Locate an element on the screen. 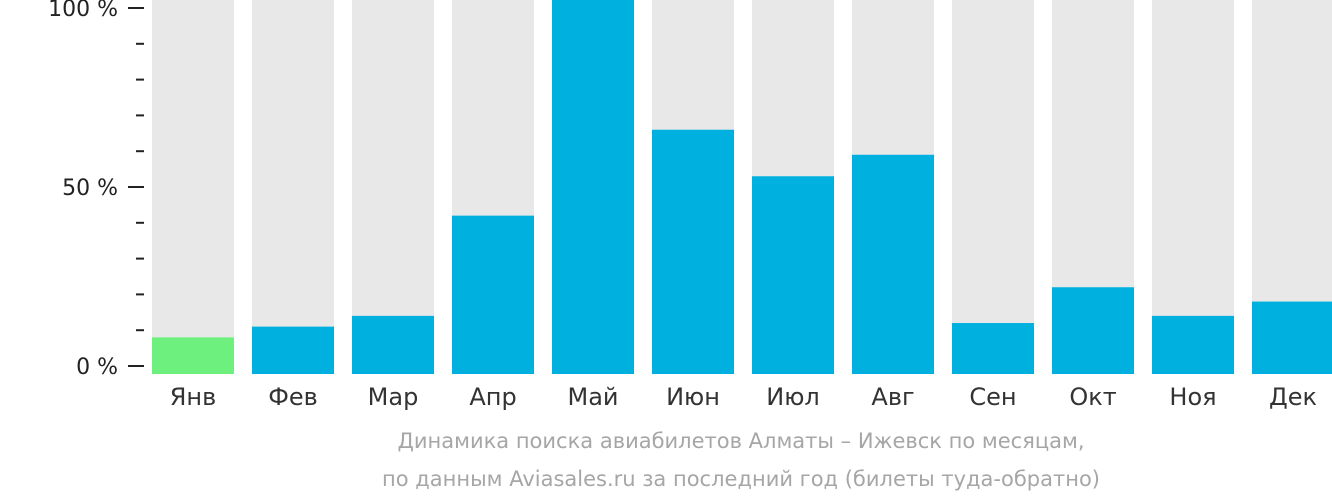  x-category-label: Июн is located at coordinates (693, 397).